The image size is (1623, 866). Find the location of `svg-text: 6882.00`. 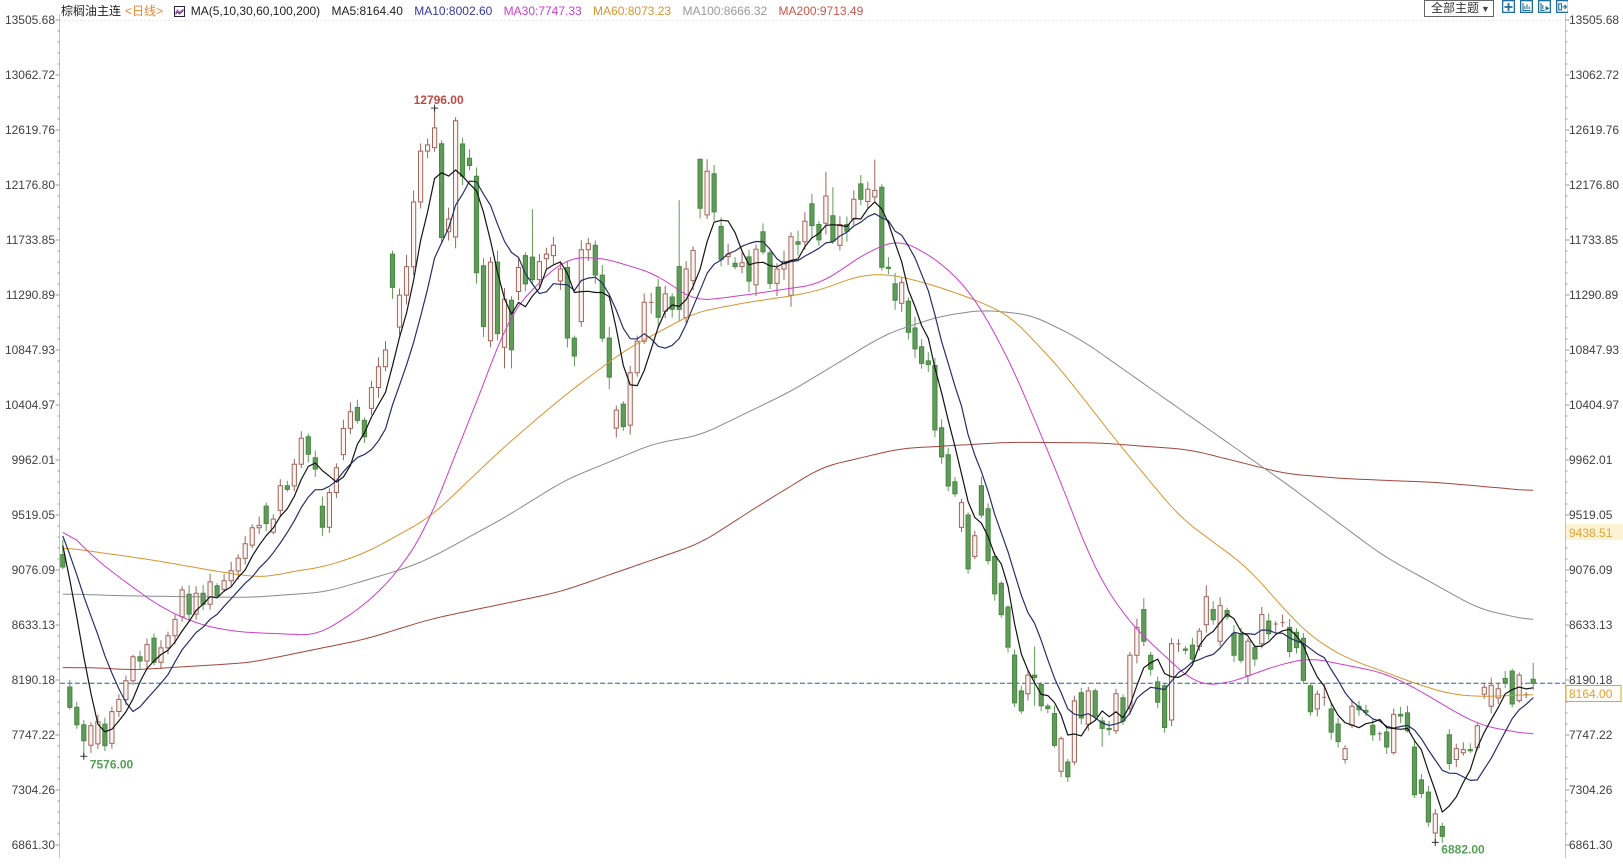

svg-text: 6882.00 is located at coordinates (1463, 849).